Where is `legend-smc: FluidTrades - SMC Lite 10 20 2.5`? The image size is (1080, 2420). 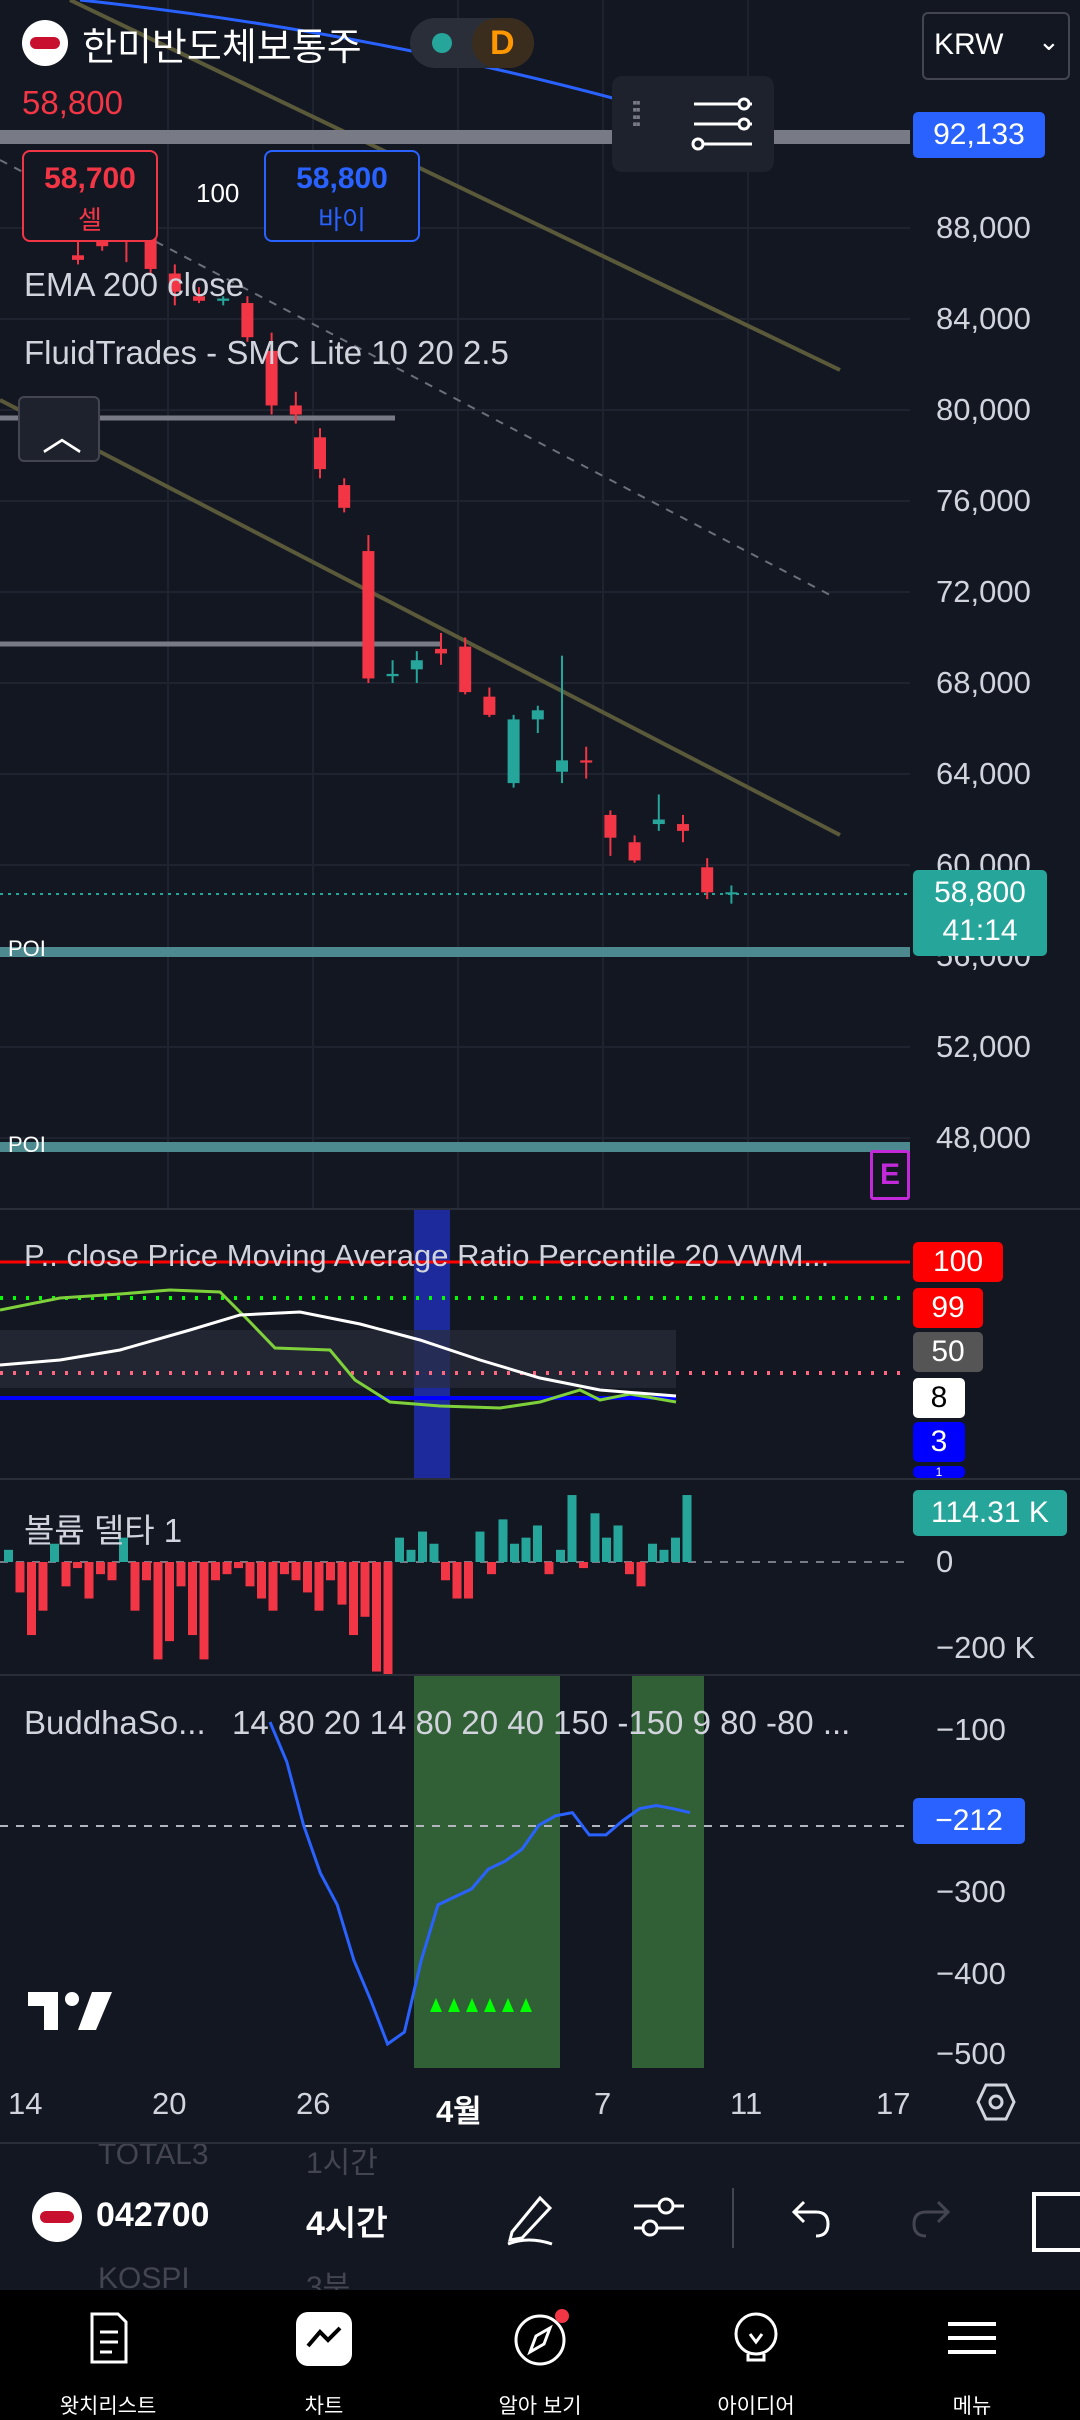 legend-smc: FluidTrades - SMC Lite 10 20 2.5 is located at coordinates (266, 353).